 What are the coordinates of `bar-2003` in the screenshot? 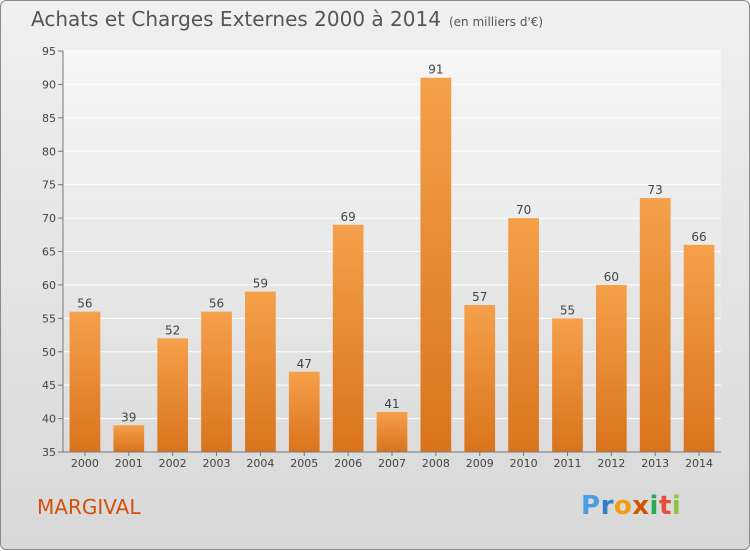 It's located at (216, 381).